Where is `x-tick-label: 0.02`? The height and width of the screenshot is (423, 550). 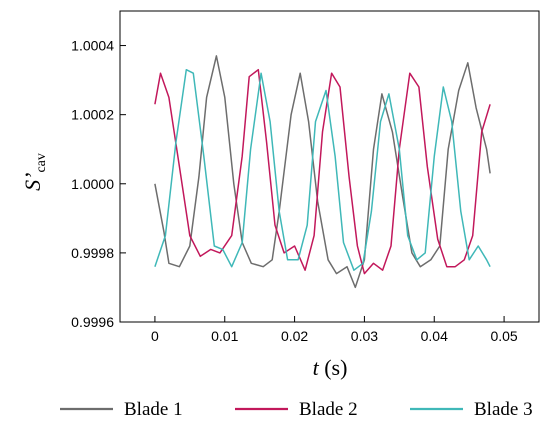
x-tick-label: 0.02 is located at coordinates (294, 336).